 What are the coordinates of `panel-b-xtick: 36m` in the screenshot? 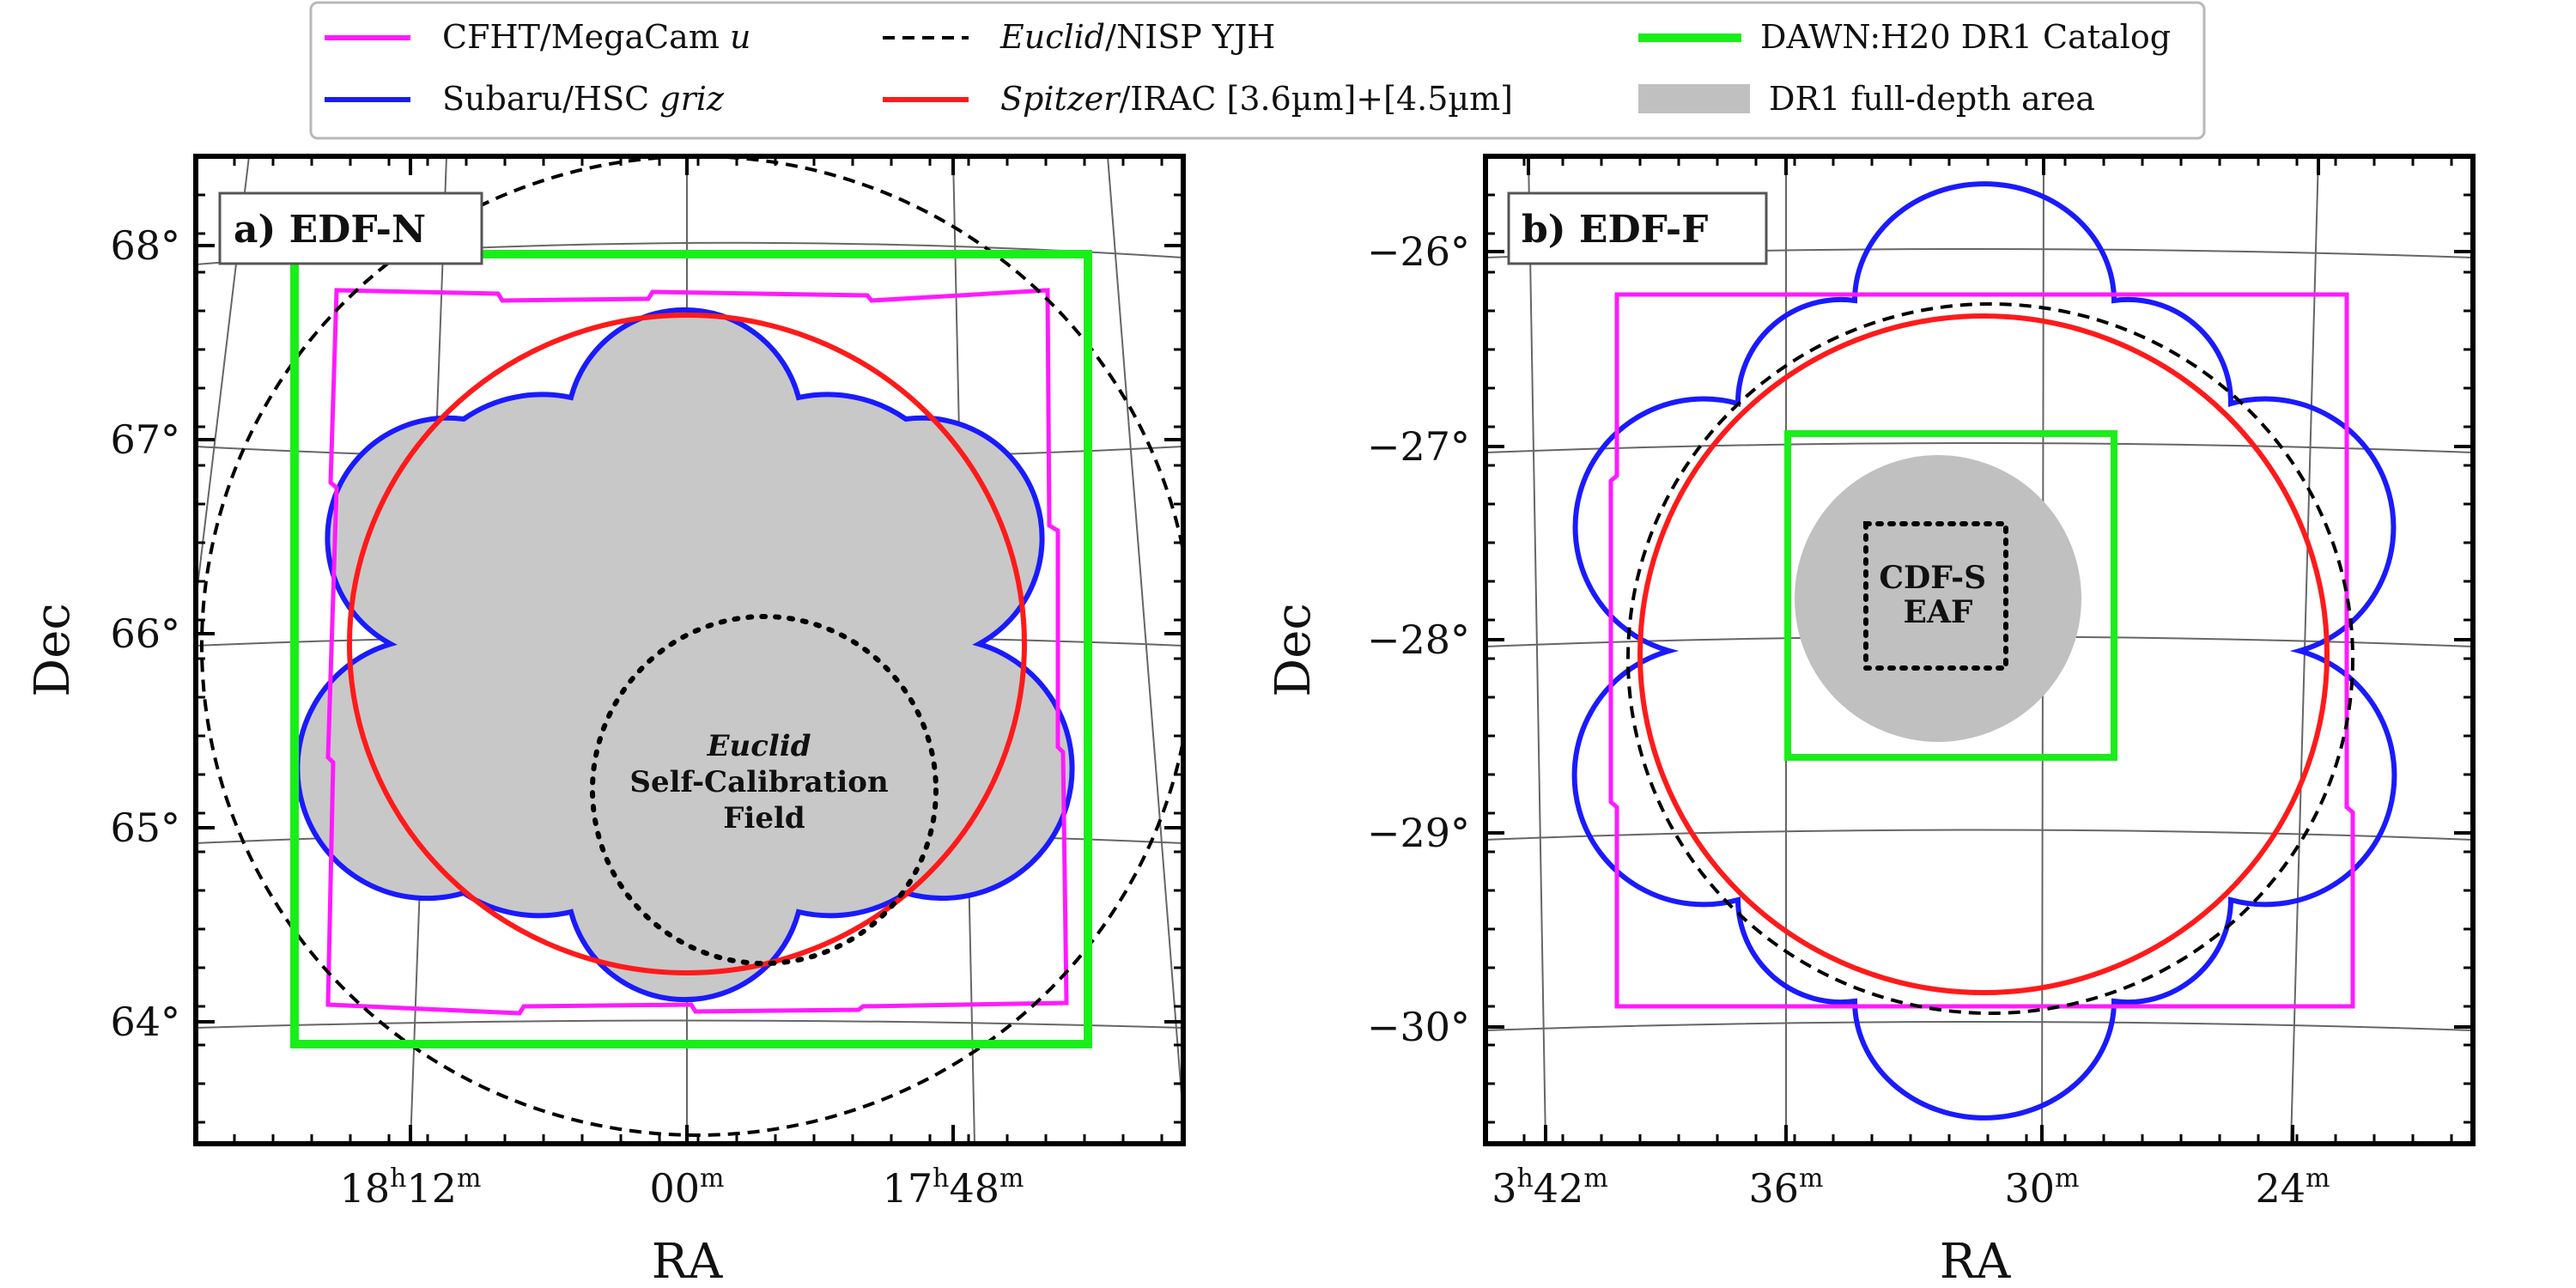 It's located at (1786, 1188).